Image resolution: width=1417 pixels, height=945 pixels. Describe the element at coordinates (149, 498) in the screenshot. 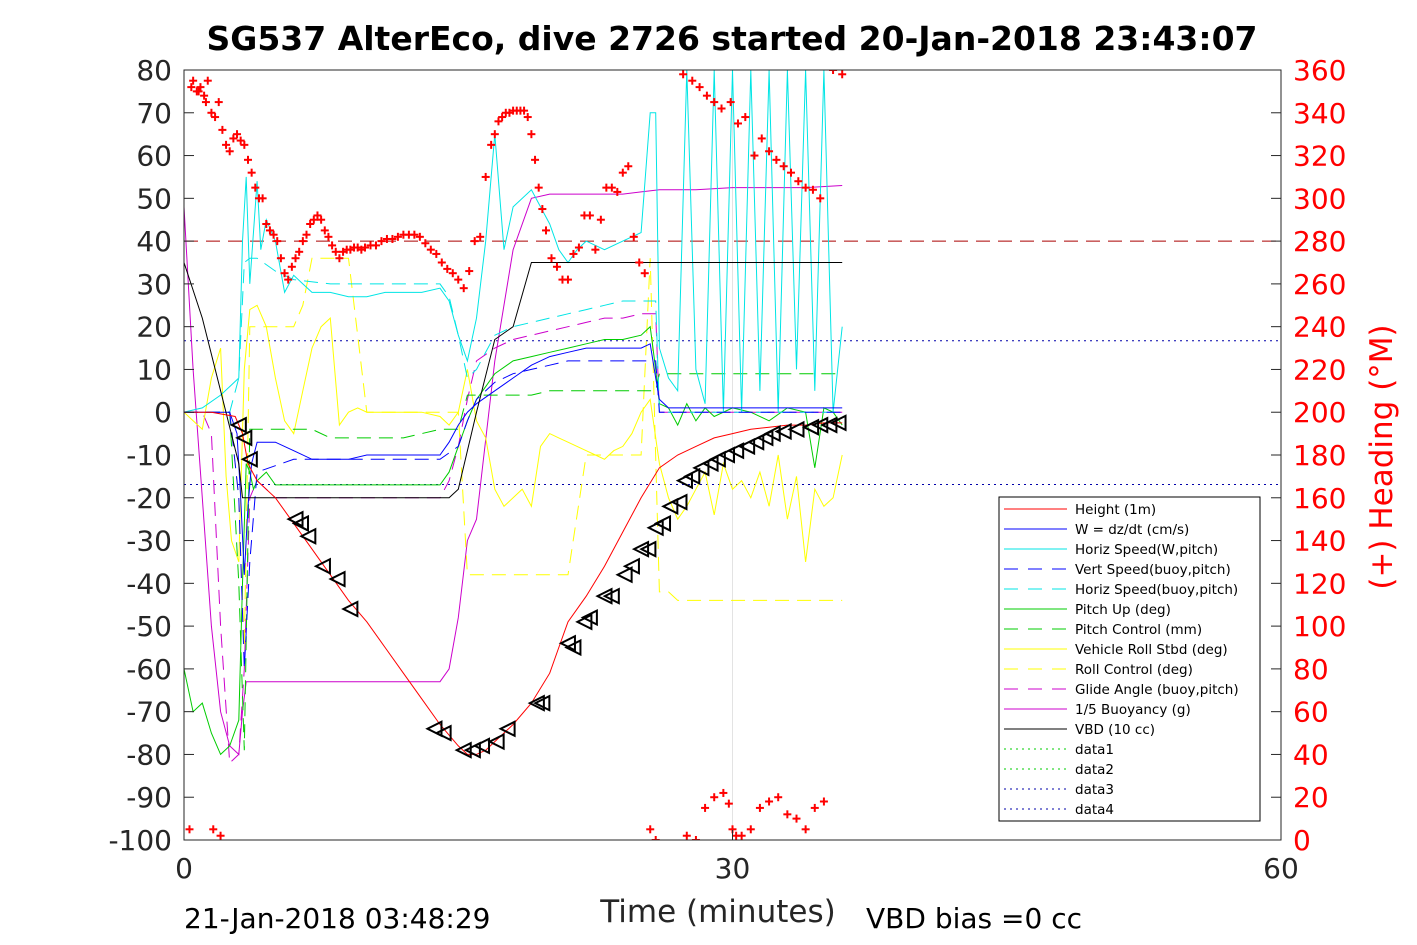

I see `y-tick-label-left: -20` at that location.